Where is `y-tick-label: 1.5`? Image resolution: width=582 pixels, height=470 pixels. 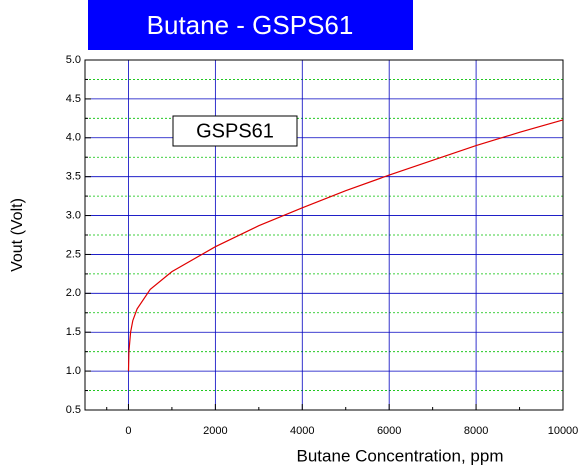
y-tick-label: 1.5 is located at coordinates (73, 332).